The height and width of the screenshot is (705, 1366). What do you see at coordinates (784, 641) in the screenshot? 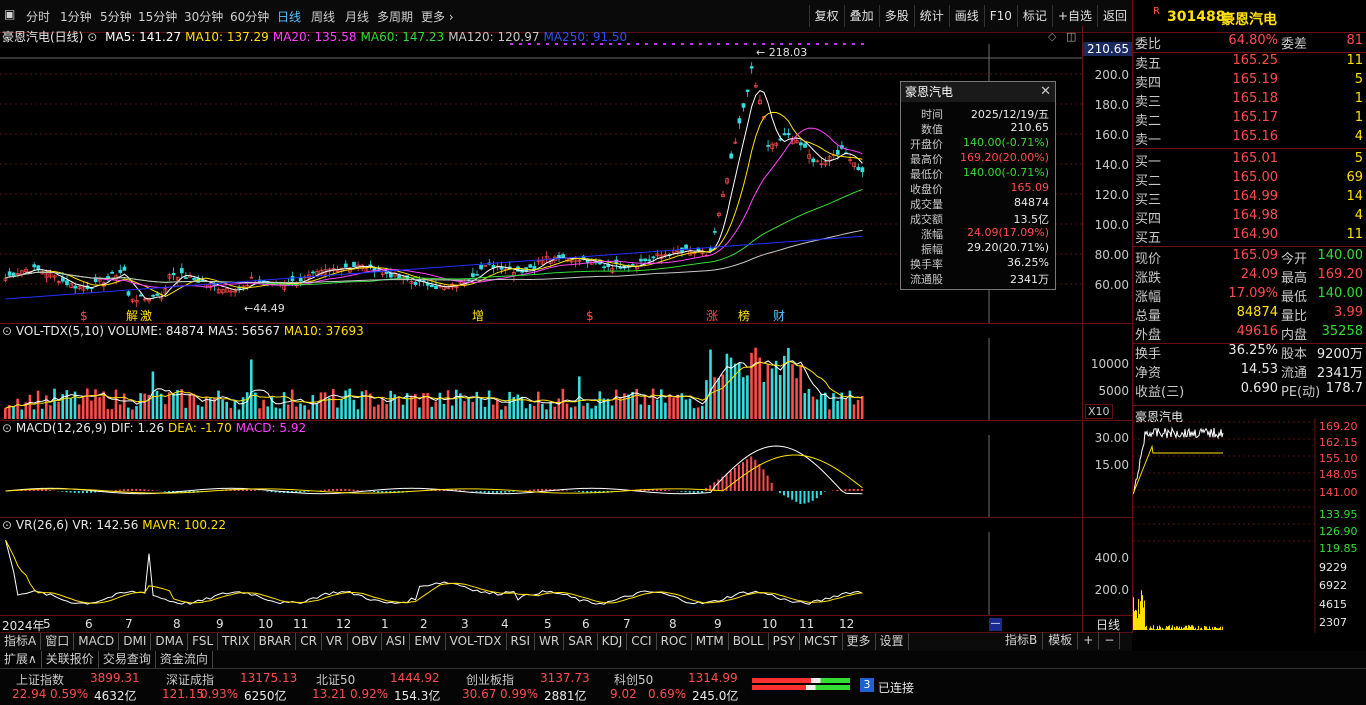
I see `indicator-tab: PSY` at bounding box center [784, 641].